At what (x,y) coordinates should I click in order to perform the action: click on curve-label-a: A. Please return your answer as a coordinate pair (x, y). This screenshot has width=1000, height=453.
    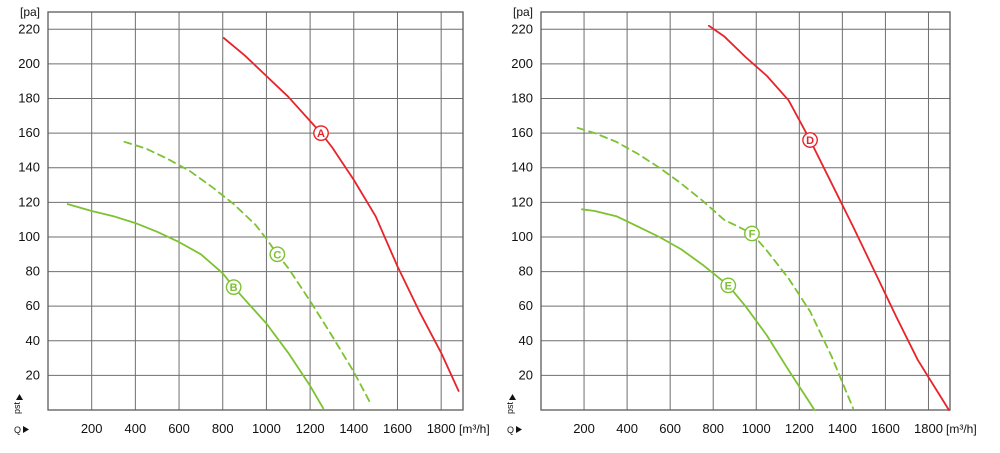
    Looking at the image, I should click on (321, 134).